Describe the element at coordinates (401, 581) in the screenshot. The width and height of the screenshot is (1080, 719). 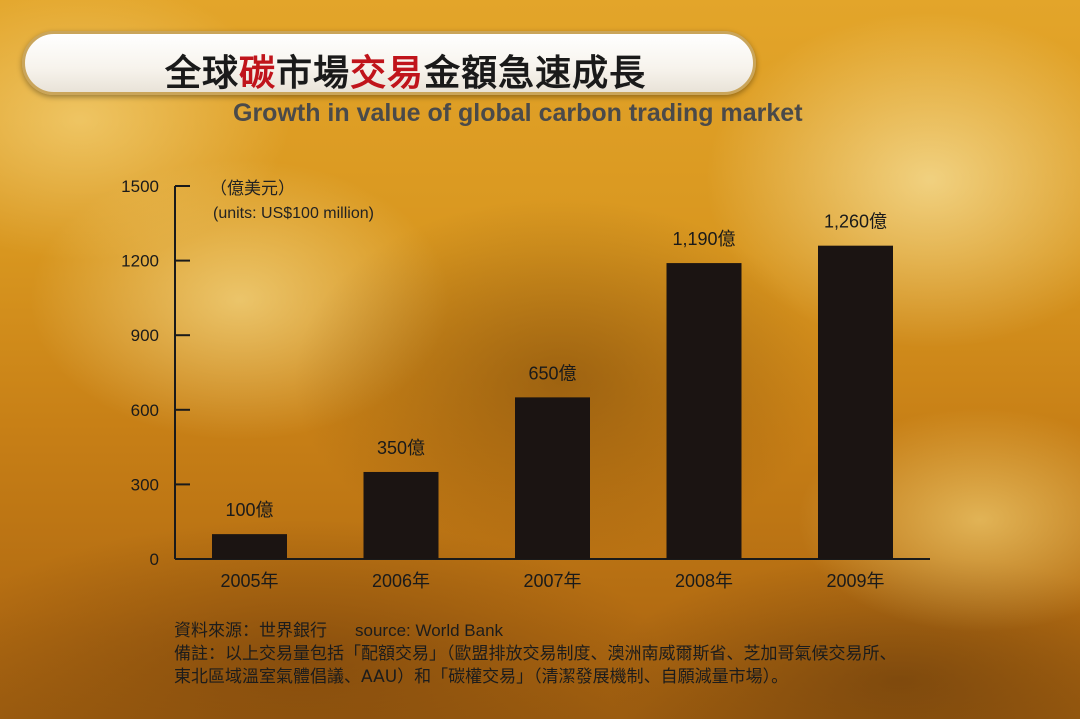
I see `x-tick-label: 2006年` at that location.